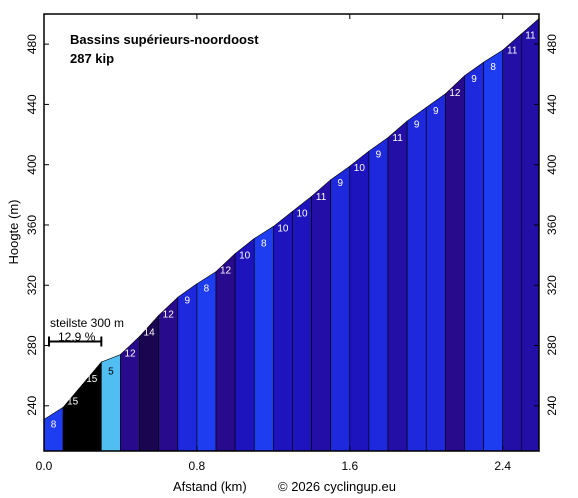 The width and height of the screenshot is (578, 498). Describe the element at coordinates (87, 323) in the screenshot. I see `steepest-label: steilste 300 m` at that location.